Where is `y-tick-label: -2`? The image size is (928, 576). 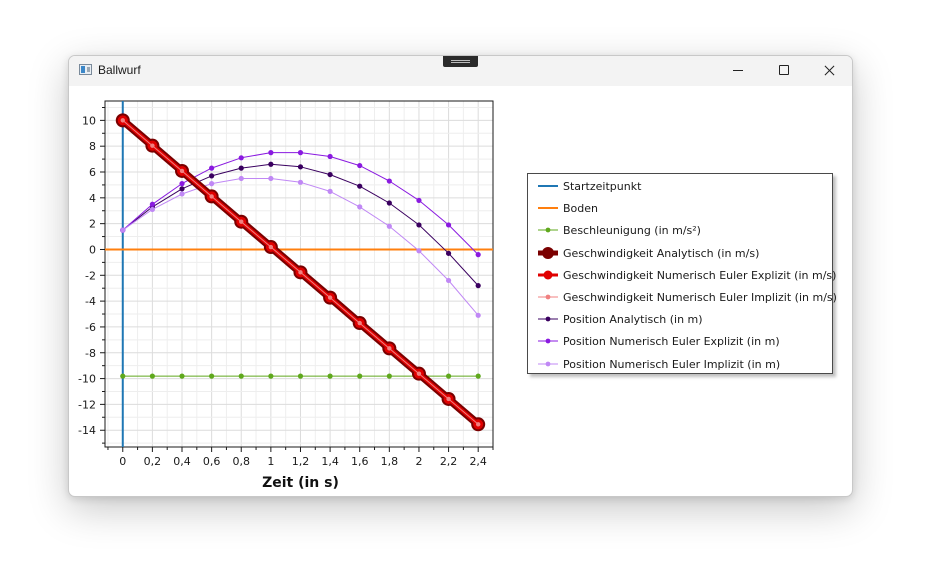 y-tick-label: -2 is located at coordinates (90, 275).